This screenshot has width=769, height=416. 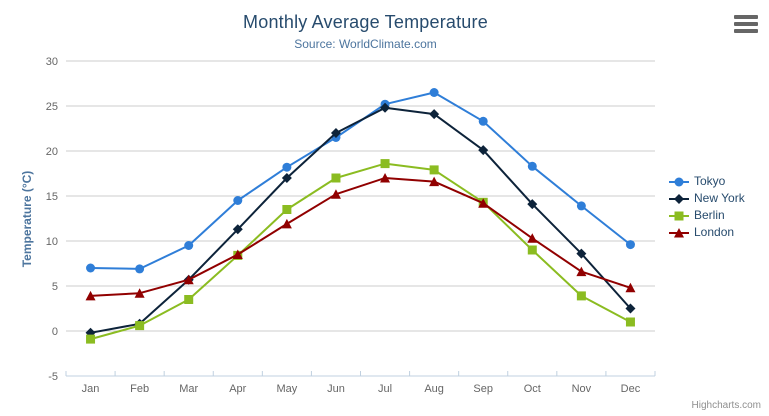 I want to click on legend-marker-triangle-icon, so click(x=679, y=232).